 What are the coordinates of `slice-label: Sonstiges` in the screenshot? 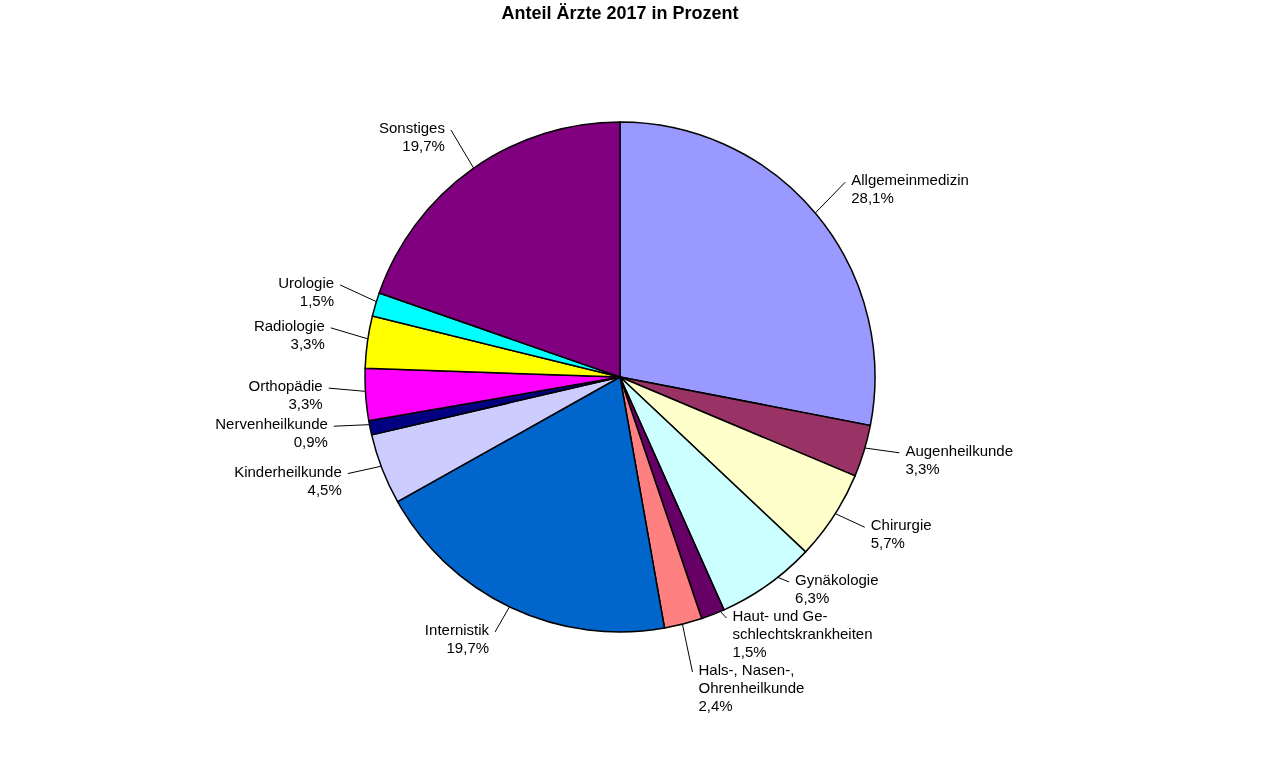 It's located at (412, 127).